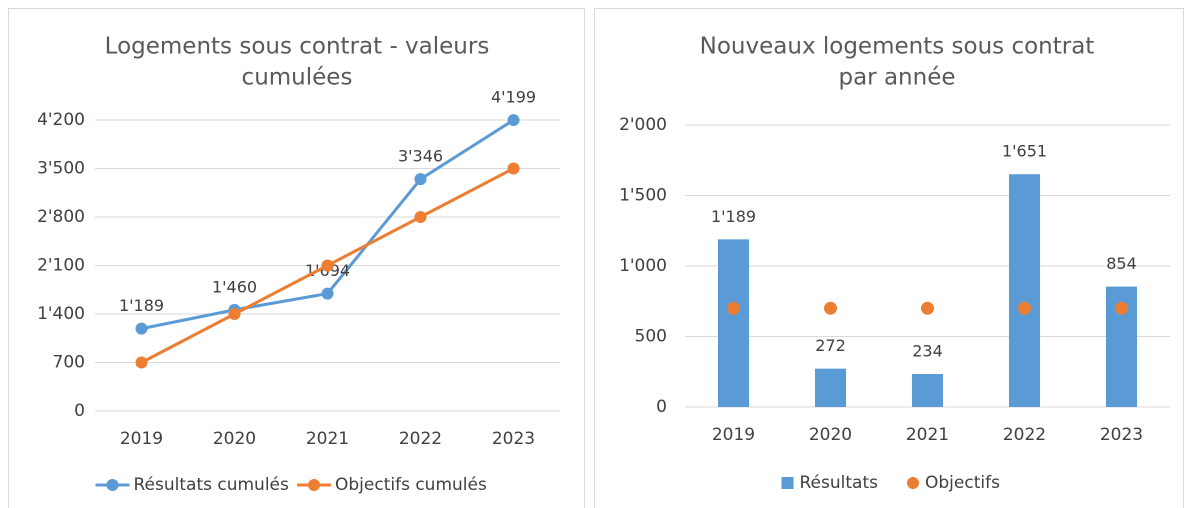 Image resolution: width=1184 pixels, height=508 pixels. What do you see at coordinates (897, 47) in the screenshot?
I see `chart-title: Nouveaux logements sous contrat` at bounding box center [897, 47].